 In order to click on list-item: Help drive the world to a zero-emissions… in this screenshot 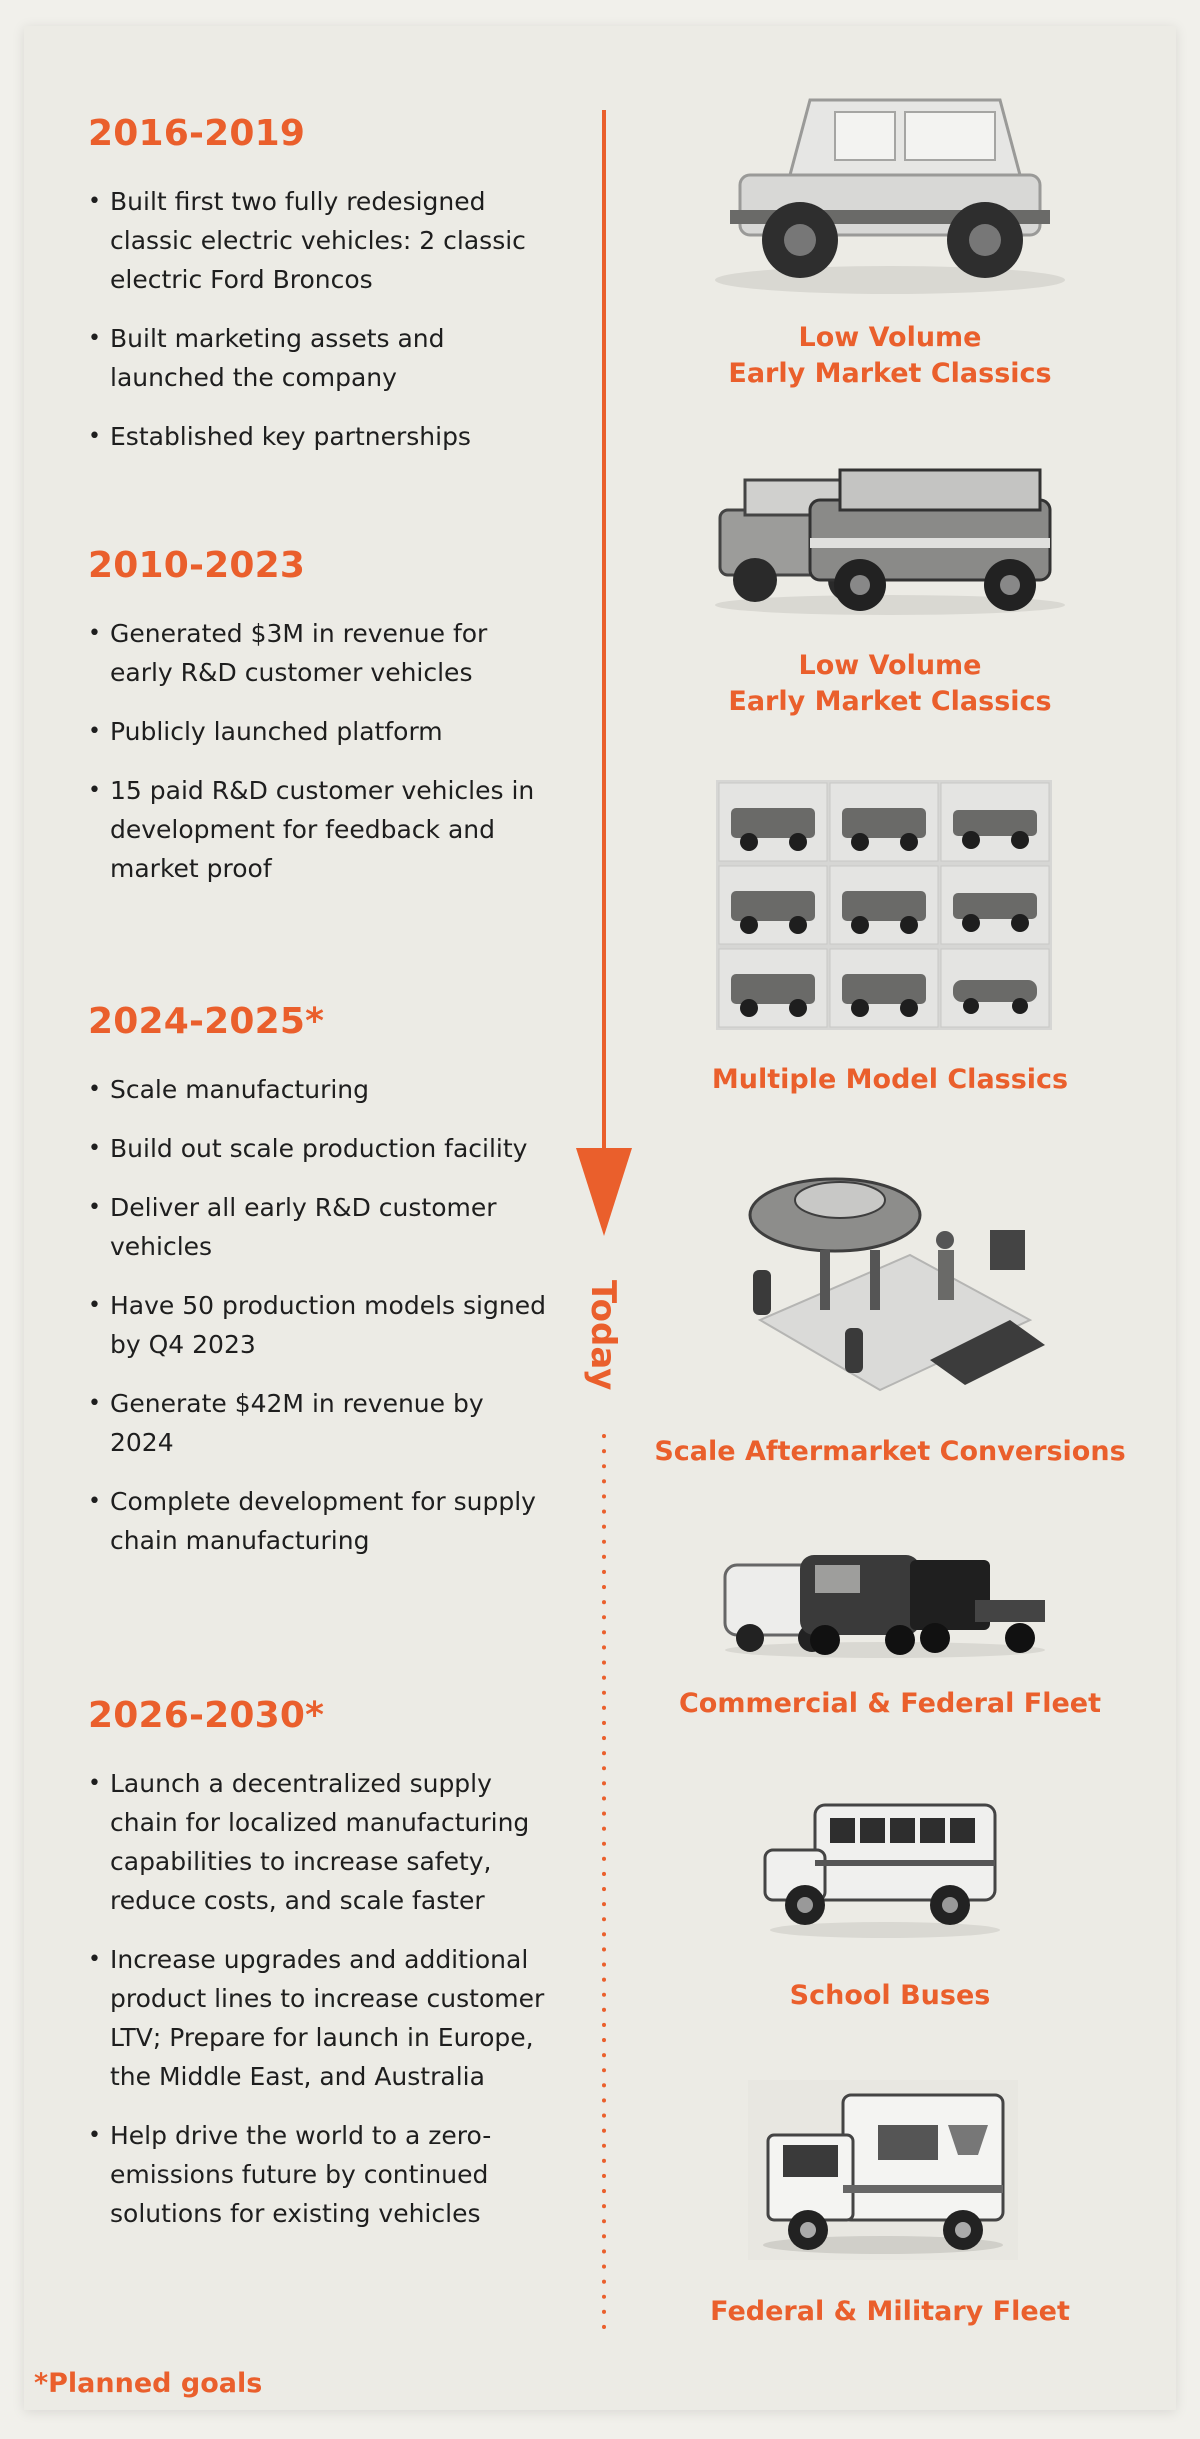, I will do `click(318, 2174)`.